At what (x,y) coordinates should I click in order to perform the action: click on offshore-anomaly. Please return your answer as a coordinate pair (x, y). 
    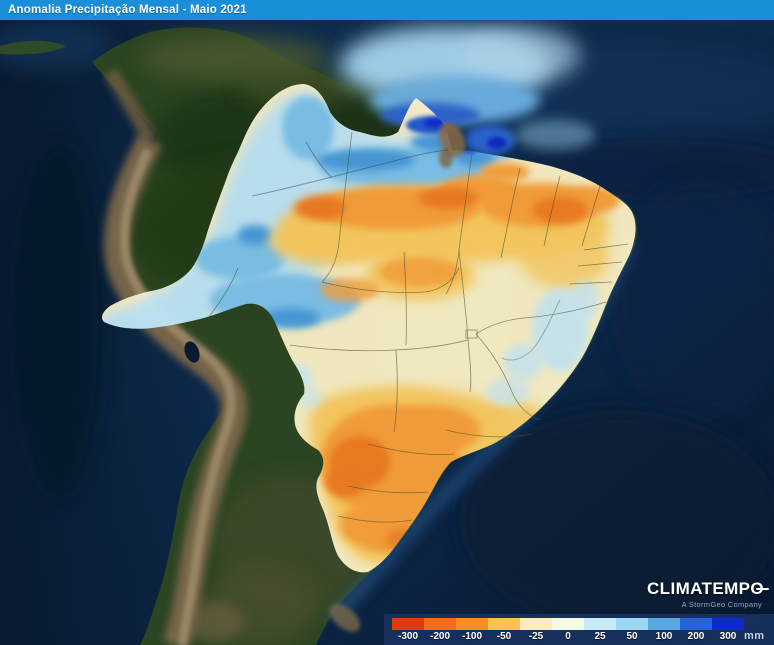
    Looking at the image, I should click on (467, 91).